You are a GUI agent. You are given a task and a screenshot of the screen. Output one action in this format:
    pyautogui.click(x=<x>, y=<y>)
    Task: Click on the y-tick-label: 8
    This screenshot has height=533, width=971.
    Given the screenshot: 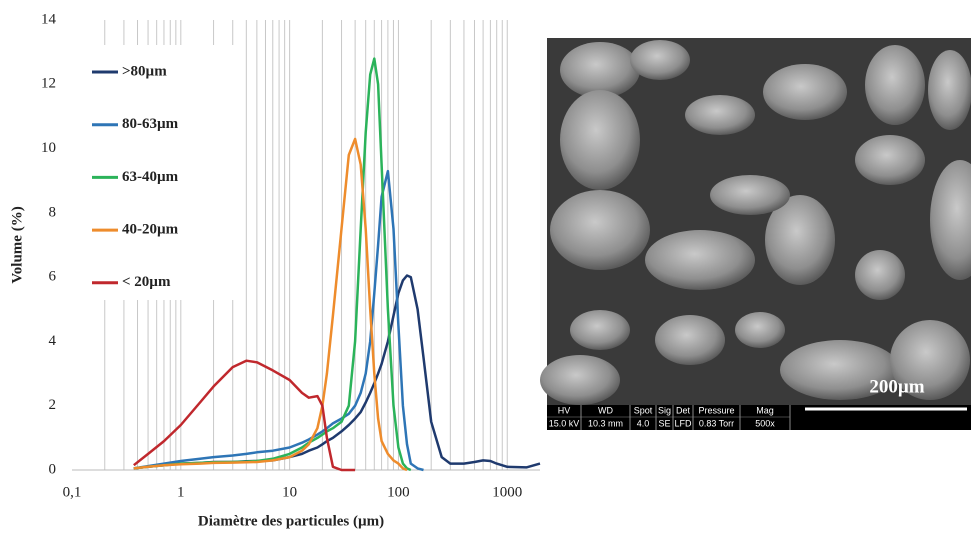 What is the action you would take?
    pyautogui.click(x=53, y=212)
    